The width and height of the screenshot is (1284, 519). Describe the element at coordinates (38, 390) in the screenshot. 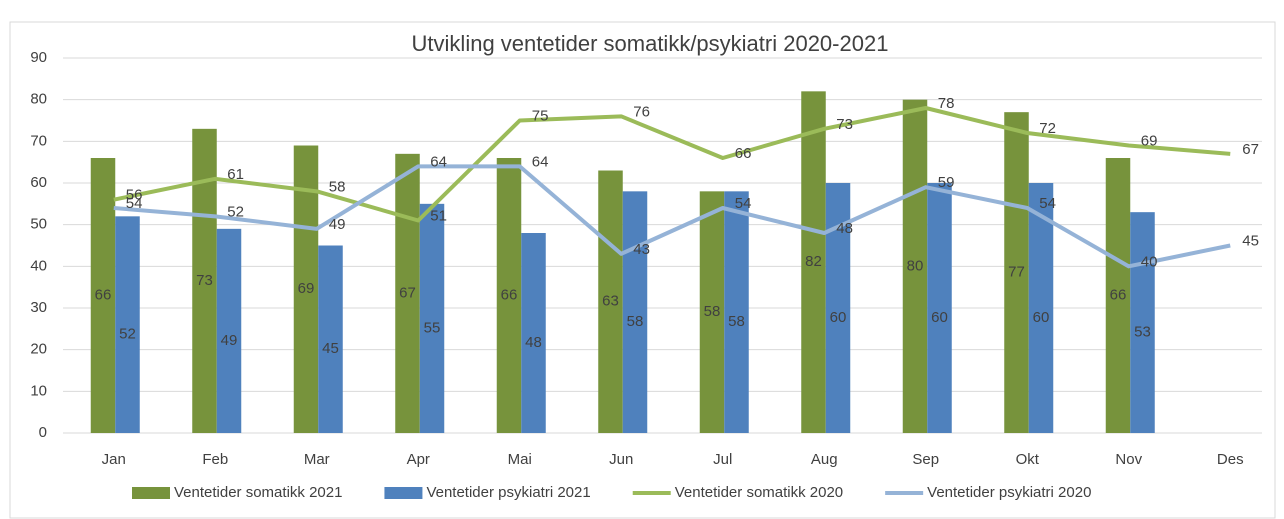

I see `y-tick-label: 10` at that location.